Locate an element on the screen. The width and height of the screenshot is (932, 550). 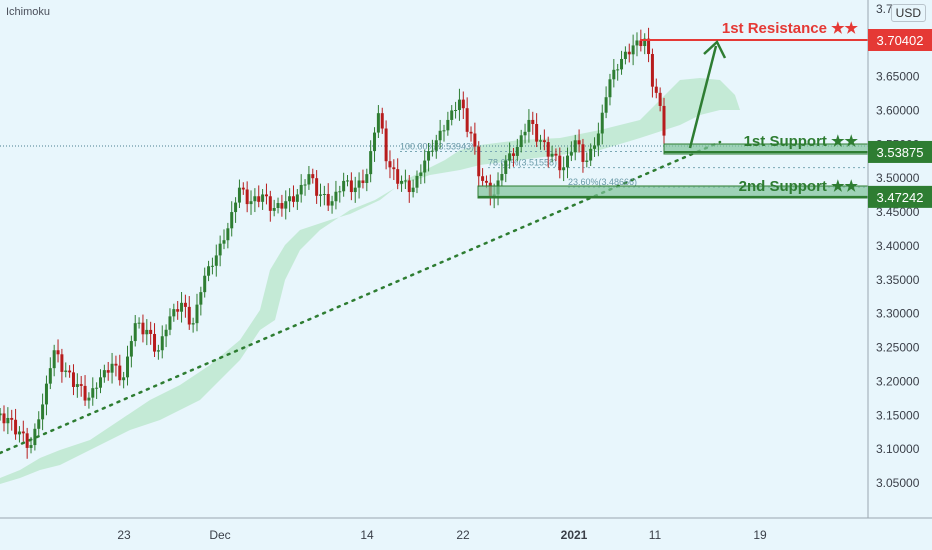
x-tick-label: 2021 is located at coordinates (574, 535).